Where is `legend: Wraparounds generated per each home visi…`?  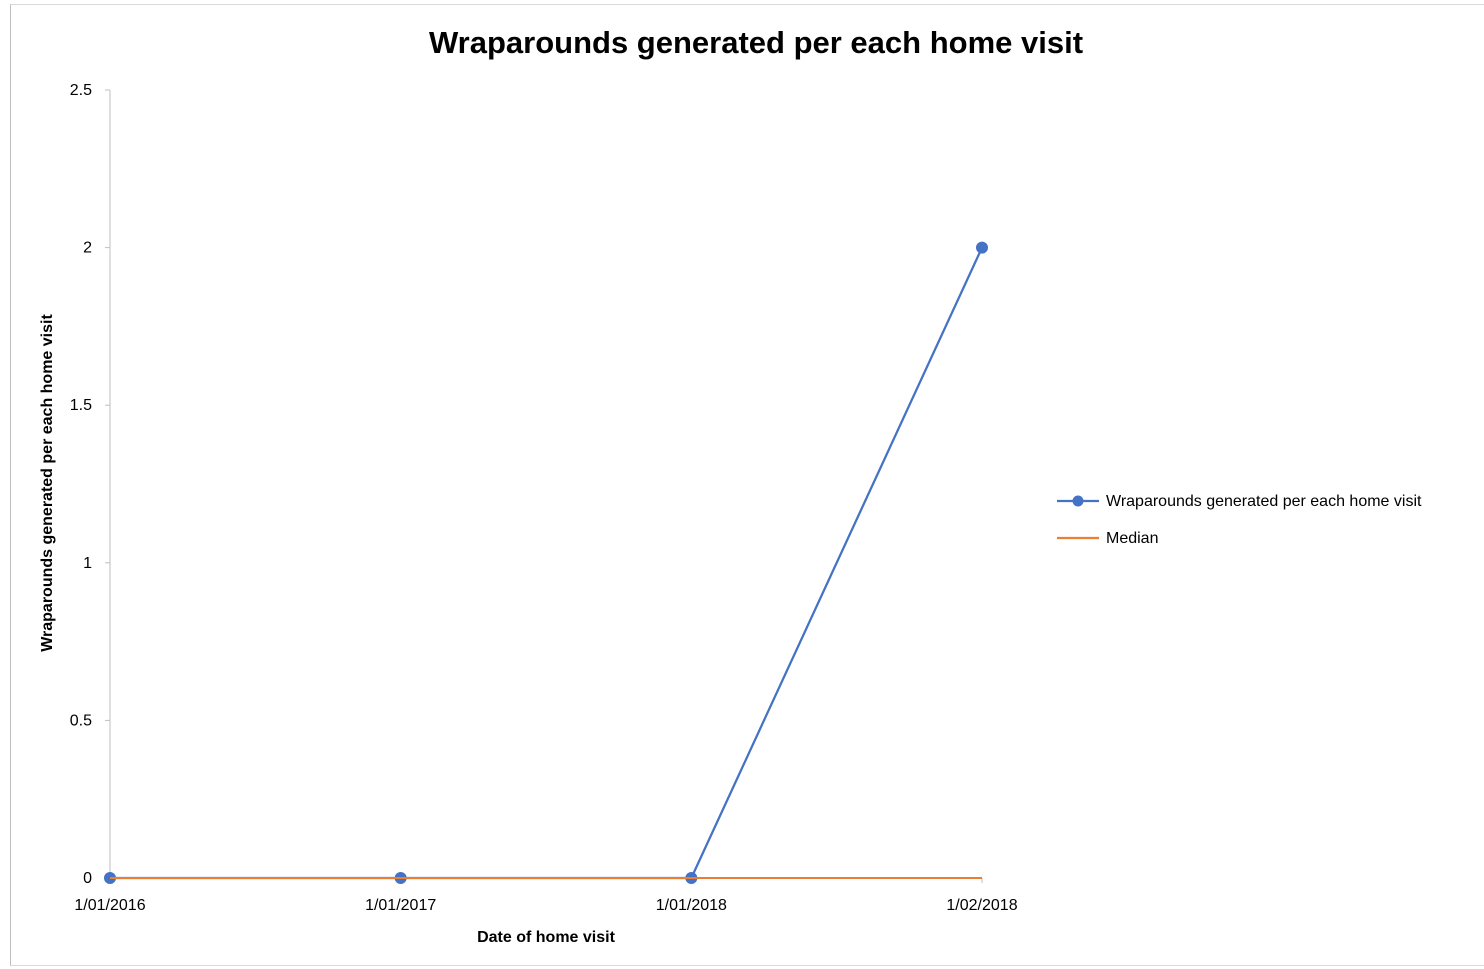
legend: Wraparounds generated per each home visi… is located at coordinates (1239, 520).